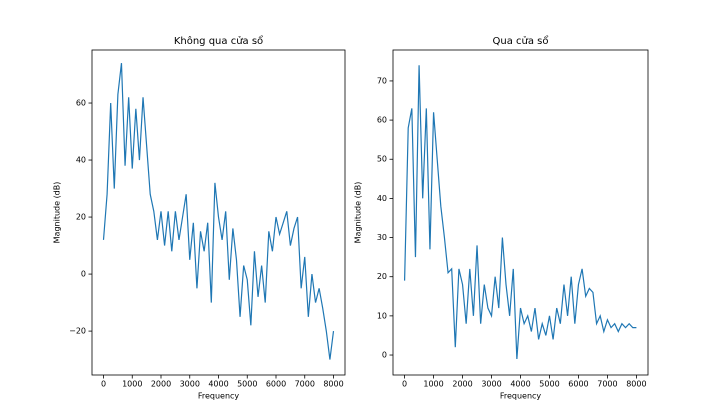 This screenshot has width=720, height=420. What do you see at coordinates (382, 80) in the screenshot?
I see `y-tick-label: 70` at bounding box center [382, 80].